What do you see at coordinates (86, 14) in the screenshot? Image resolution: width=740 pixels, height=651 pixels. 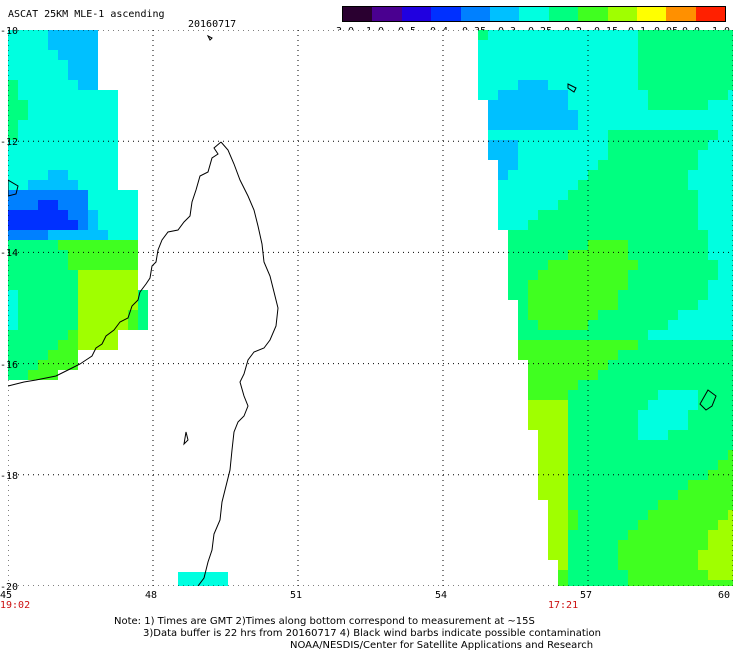 I see `map-title: ASCAT 25KM MLE-1 ascending` at bounding box center [86, 14].